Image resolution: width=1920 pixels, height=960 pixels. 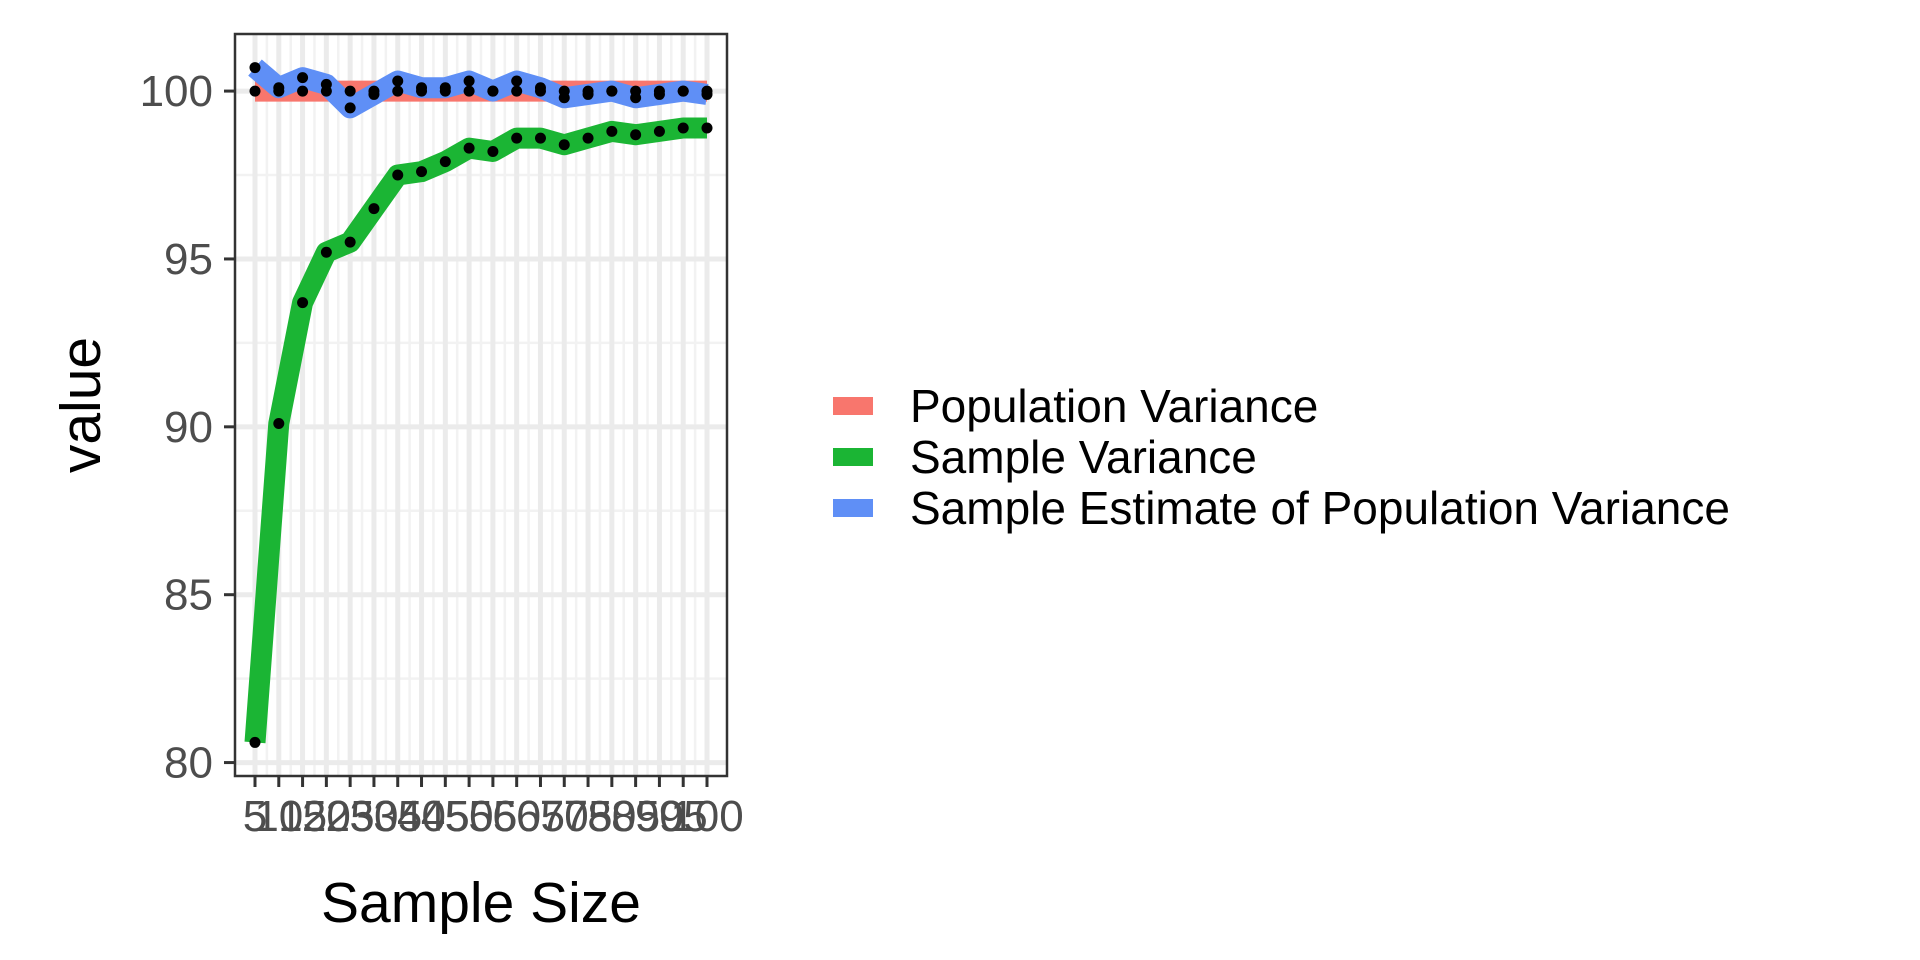 What do you see at coordinates (481, 903) in the screenshot?
I see `x-axis-title: Sample Size` at bounding box center [481, 903].